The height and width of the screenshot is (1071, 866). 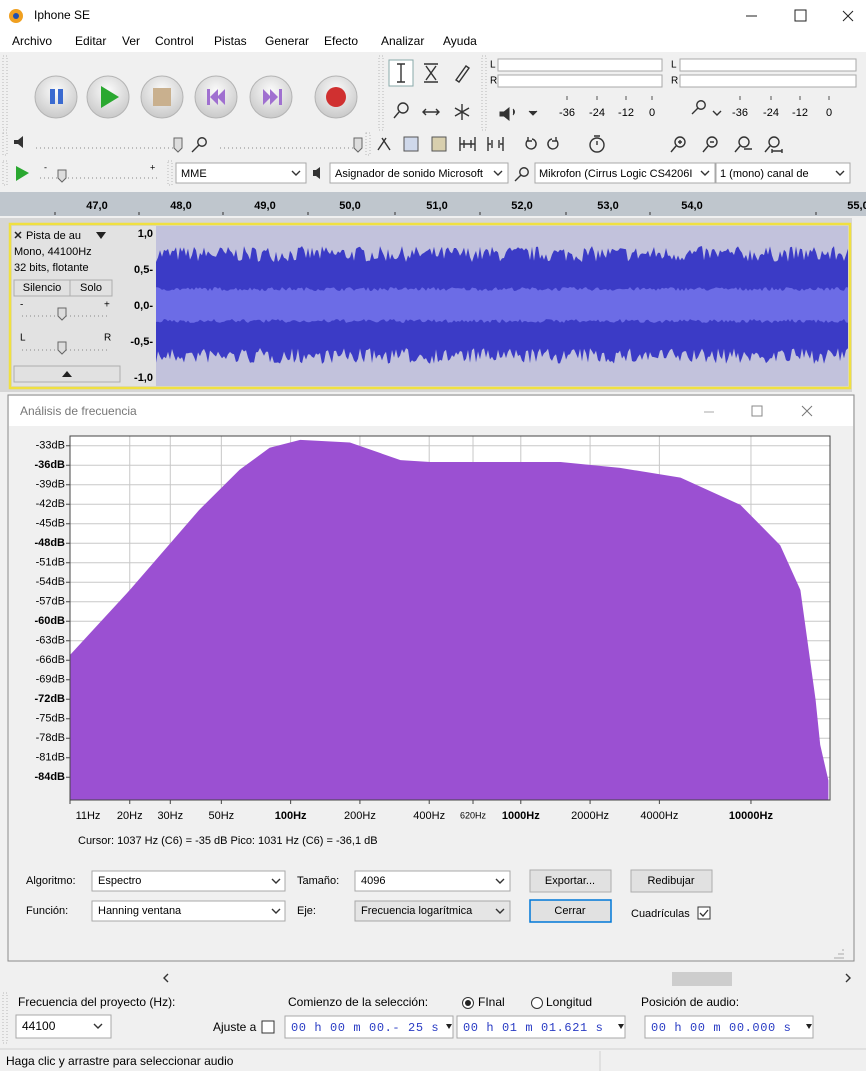 What do you see at coordinates (462, 74) in the screenshot?
I see `draw-tool` at bounding box center [462, 74].